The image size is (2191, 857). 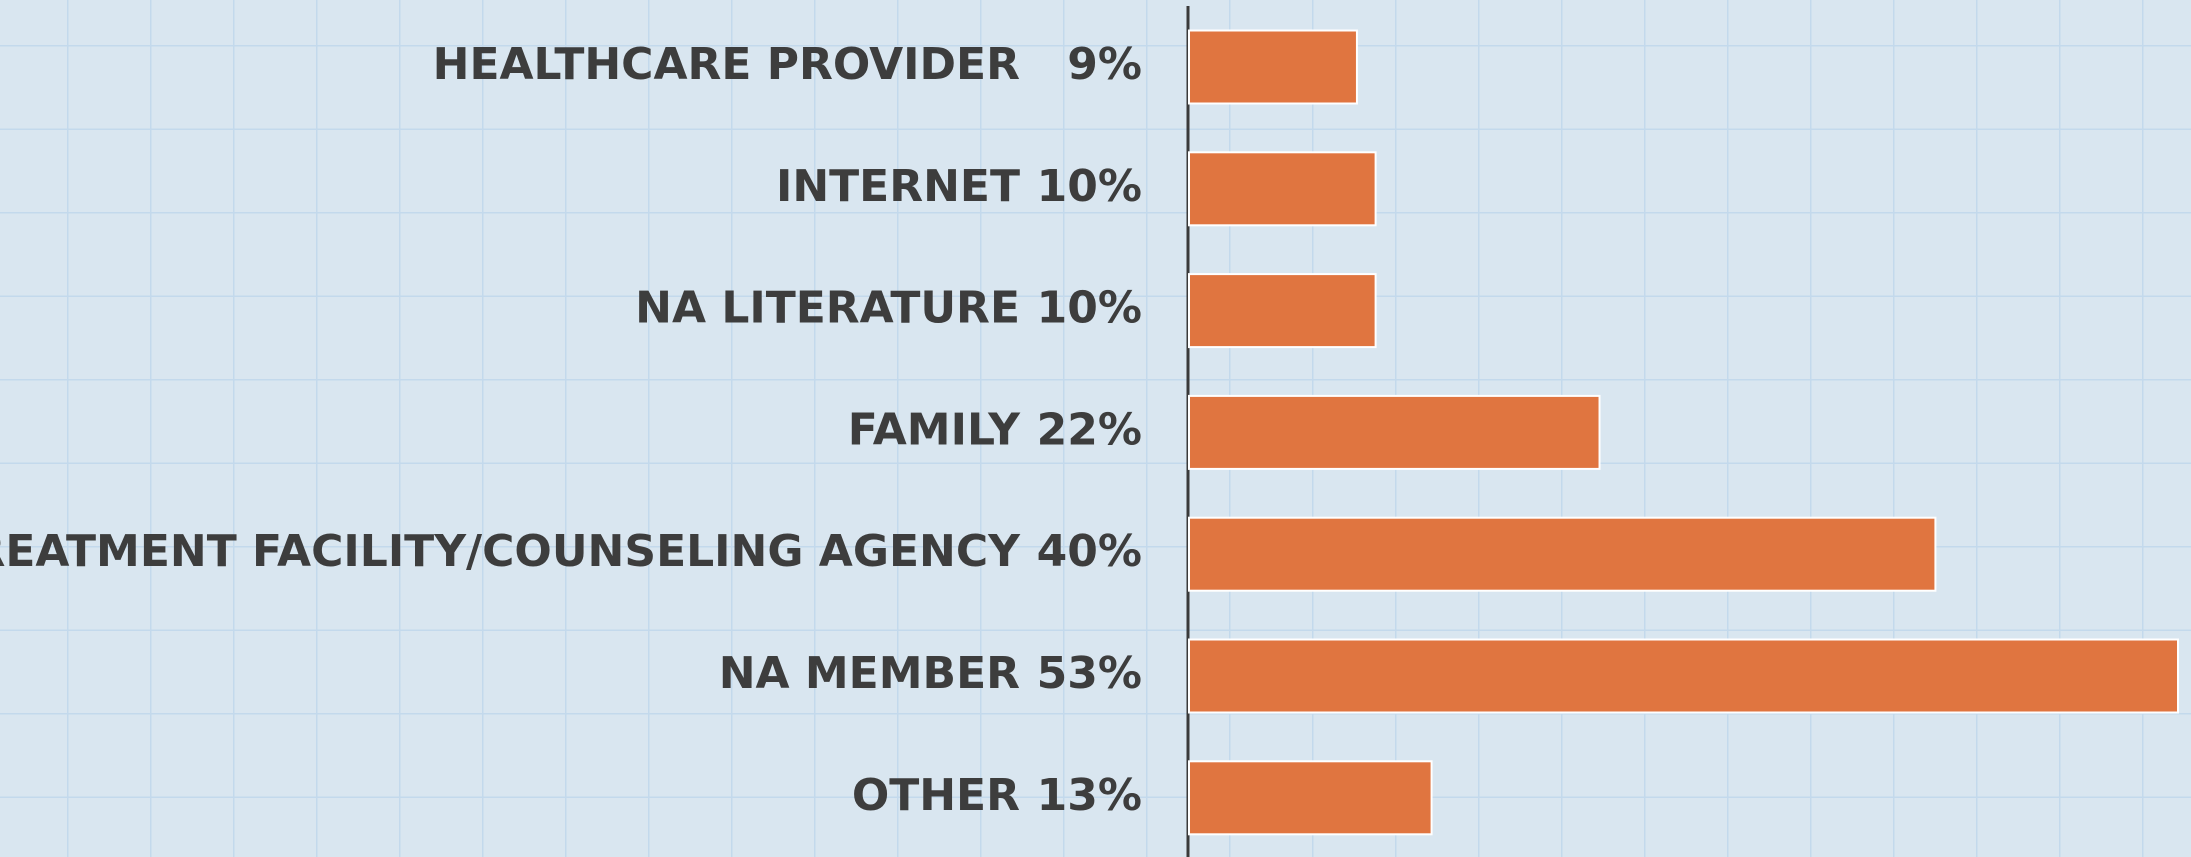 What do you see at coordinates (1089, 429) in the screenshot?
I see `value-label: 22%` at bounding box center [1089, 429].